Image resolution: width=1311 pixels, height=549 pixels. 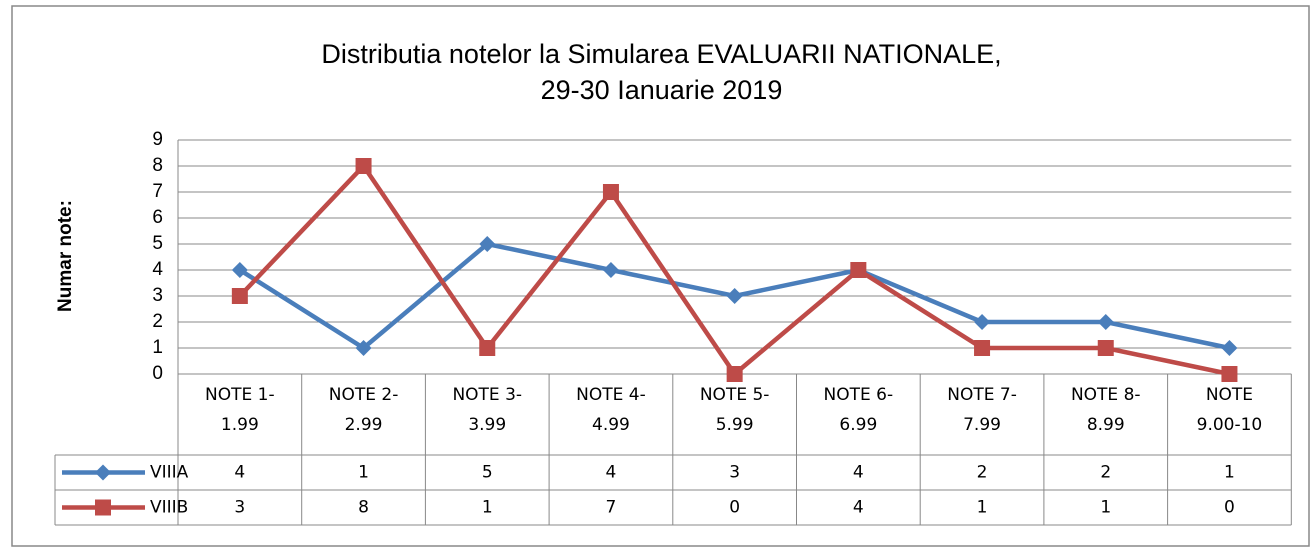 I want to click on legend-label: VIIIA, so click(x=169, y=473).